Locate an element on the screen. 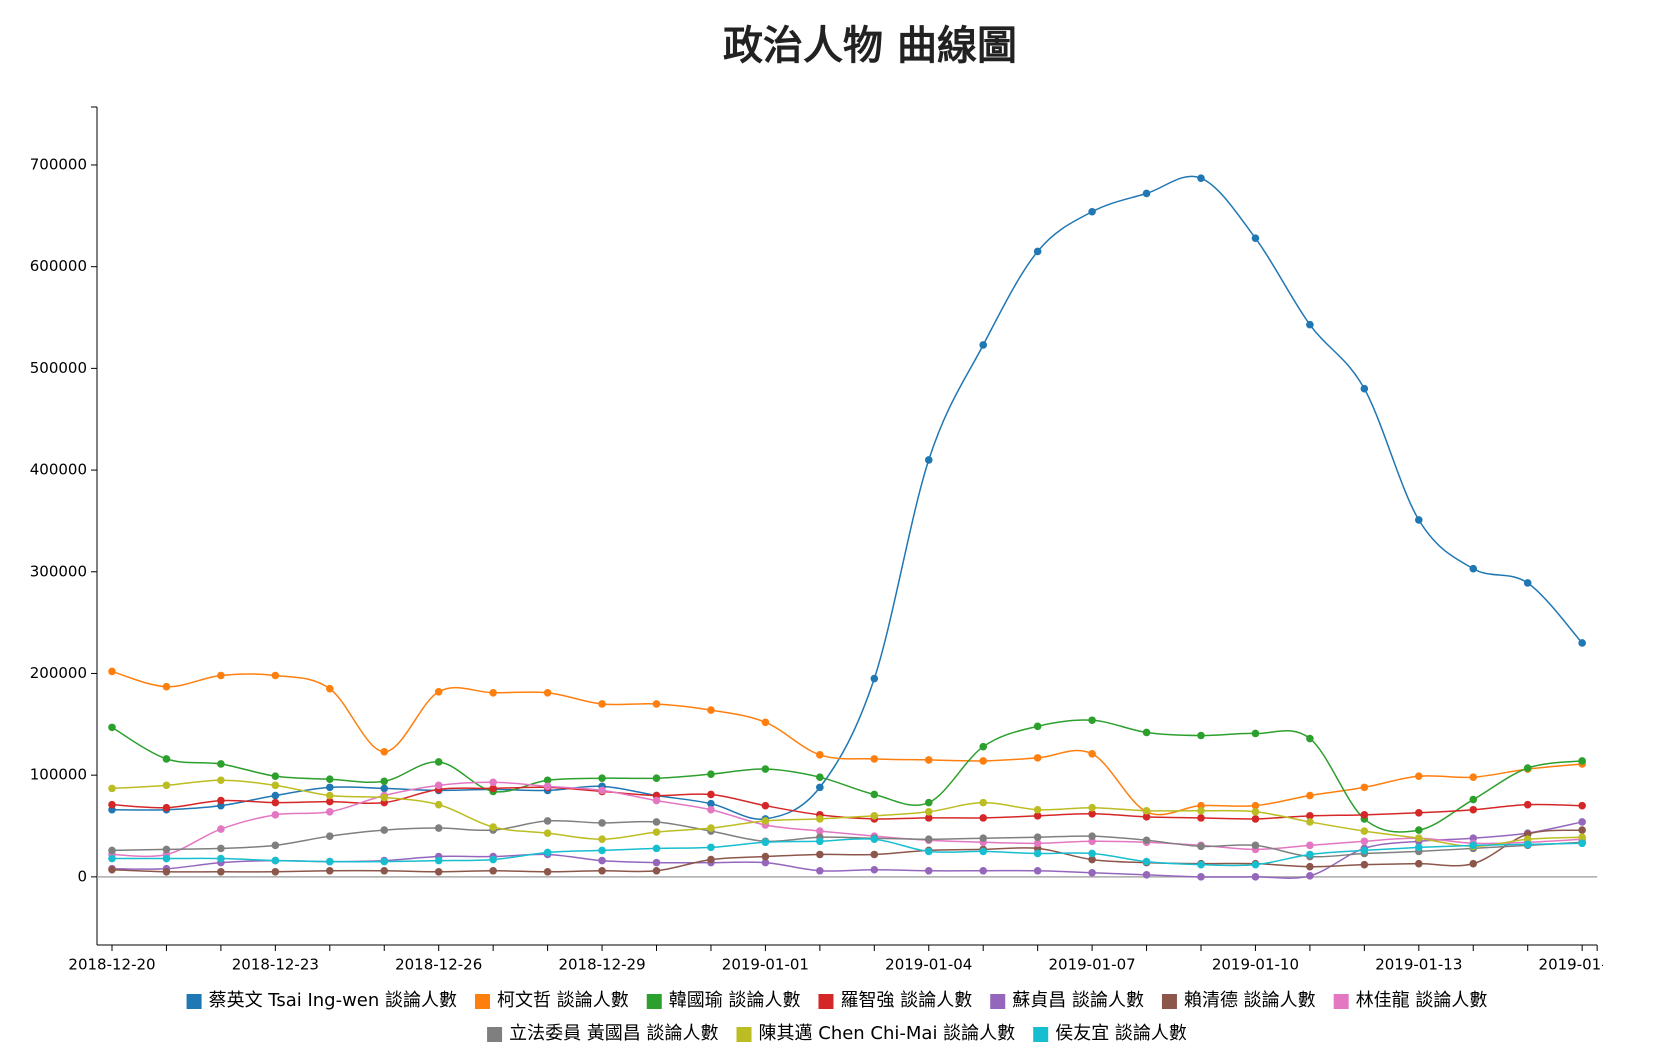  legend-label: 立法委員 黃國昌 談論人數 is located at coordinates (613, 1033).